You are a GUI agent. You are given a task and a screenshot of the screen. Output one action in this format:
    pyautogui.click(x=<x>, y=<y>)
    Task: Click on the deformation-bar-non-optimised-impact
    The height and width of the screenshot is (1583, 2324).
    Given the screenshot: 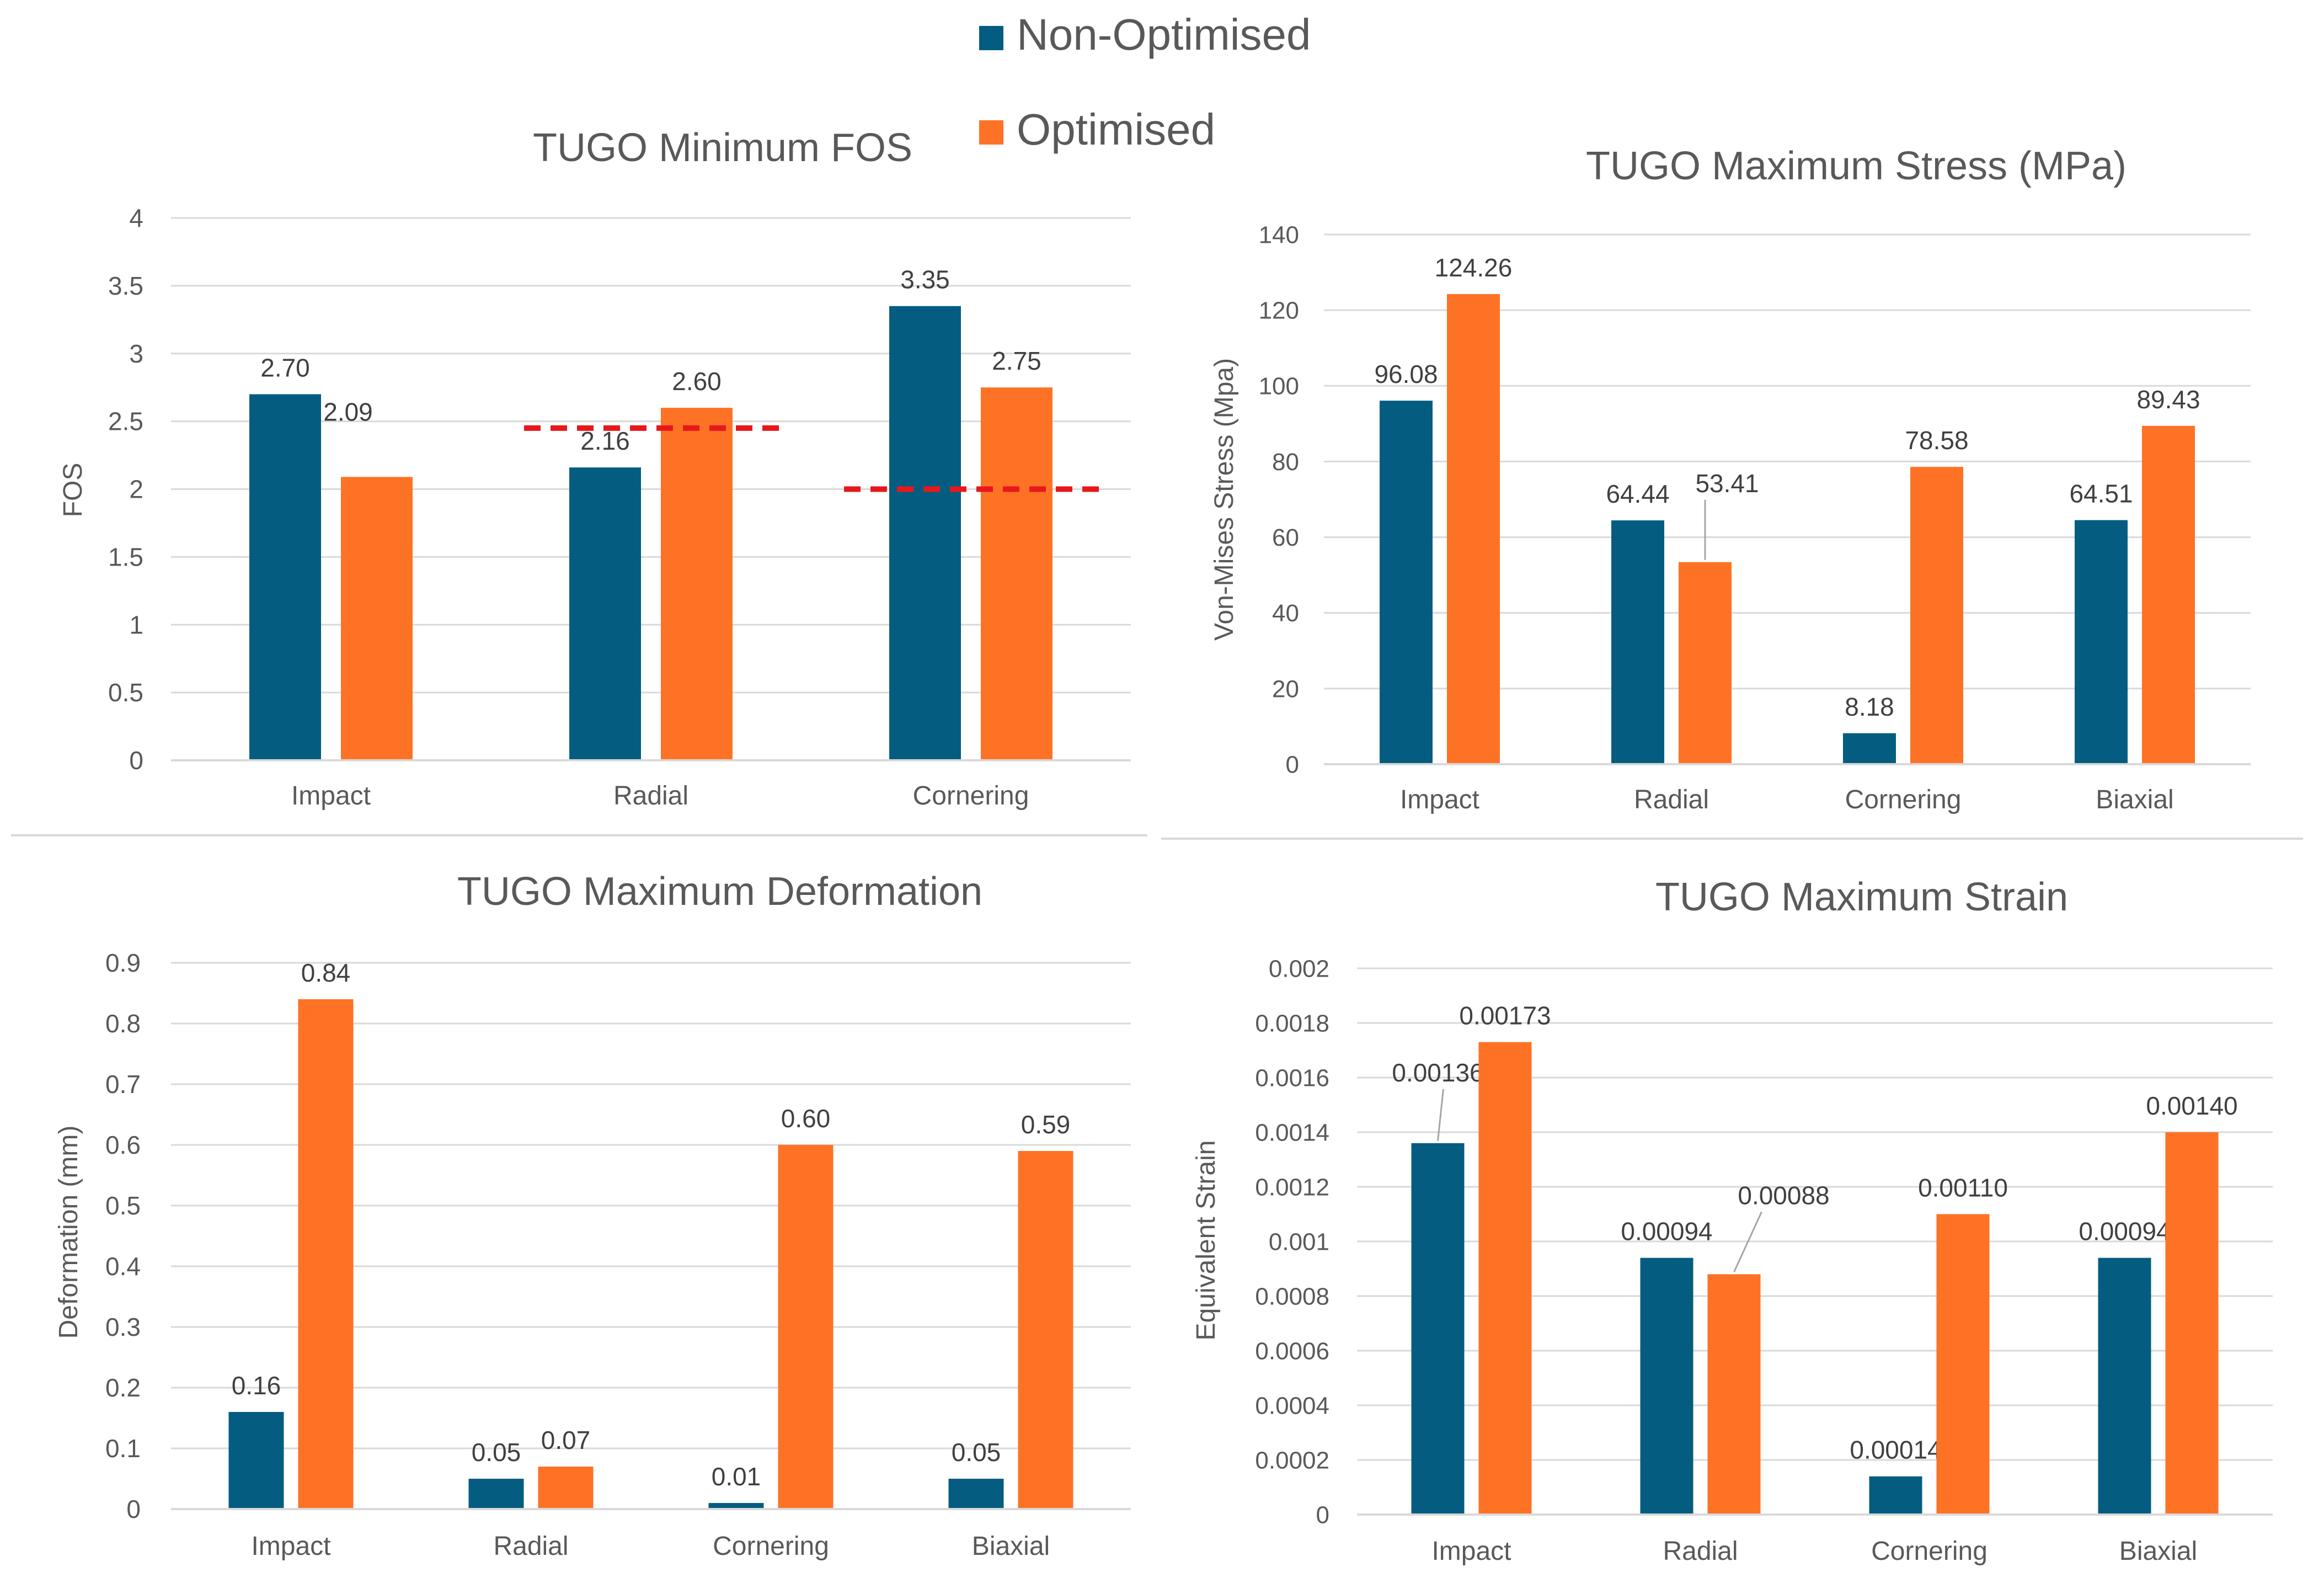 What is the action you would take?
    pyautogui.click(x=256, y=1460)
    